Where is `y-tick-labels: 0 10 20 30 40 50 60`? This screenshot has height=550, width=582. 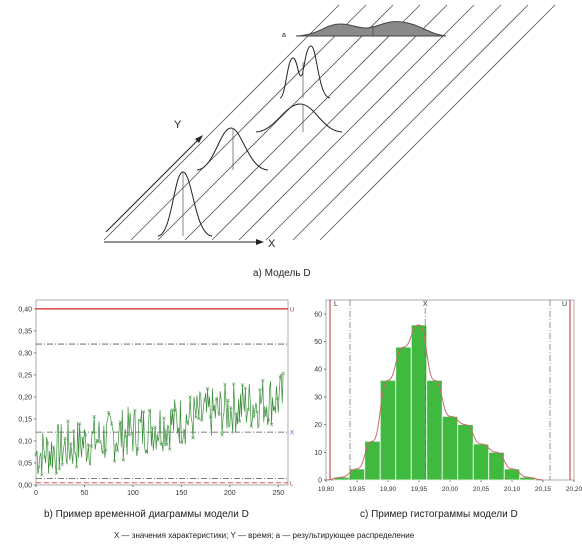 y-tick-labels: 0 10 20 30 40 50 60 is located at coordinates (320, 398).